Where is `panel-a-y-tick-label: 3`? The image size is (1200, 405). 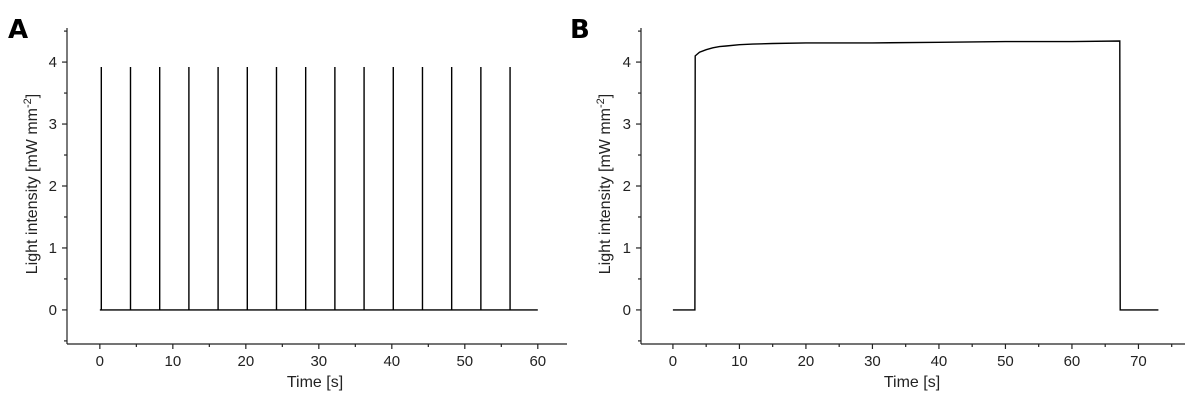 panel-a-y-tick-label: 3 is located at coordinates (53, 124).